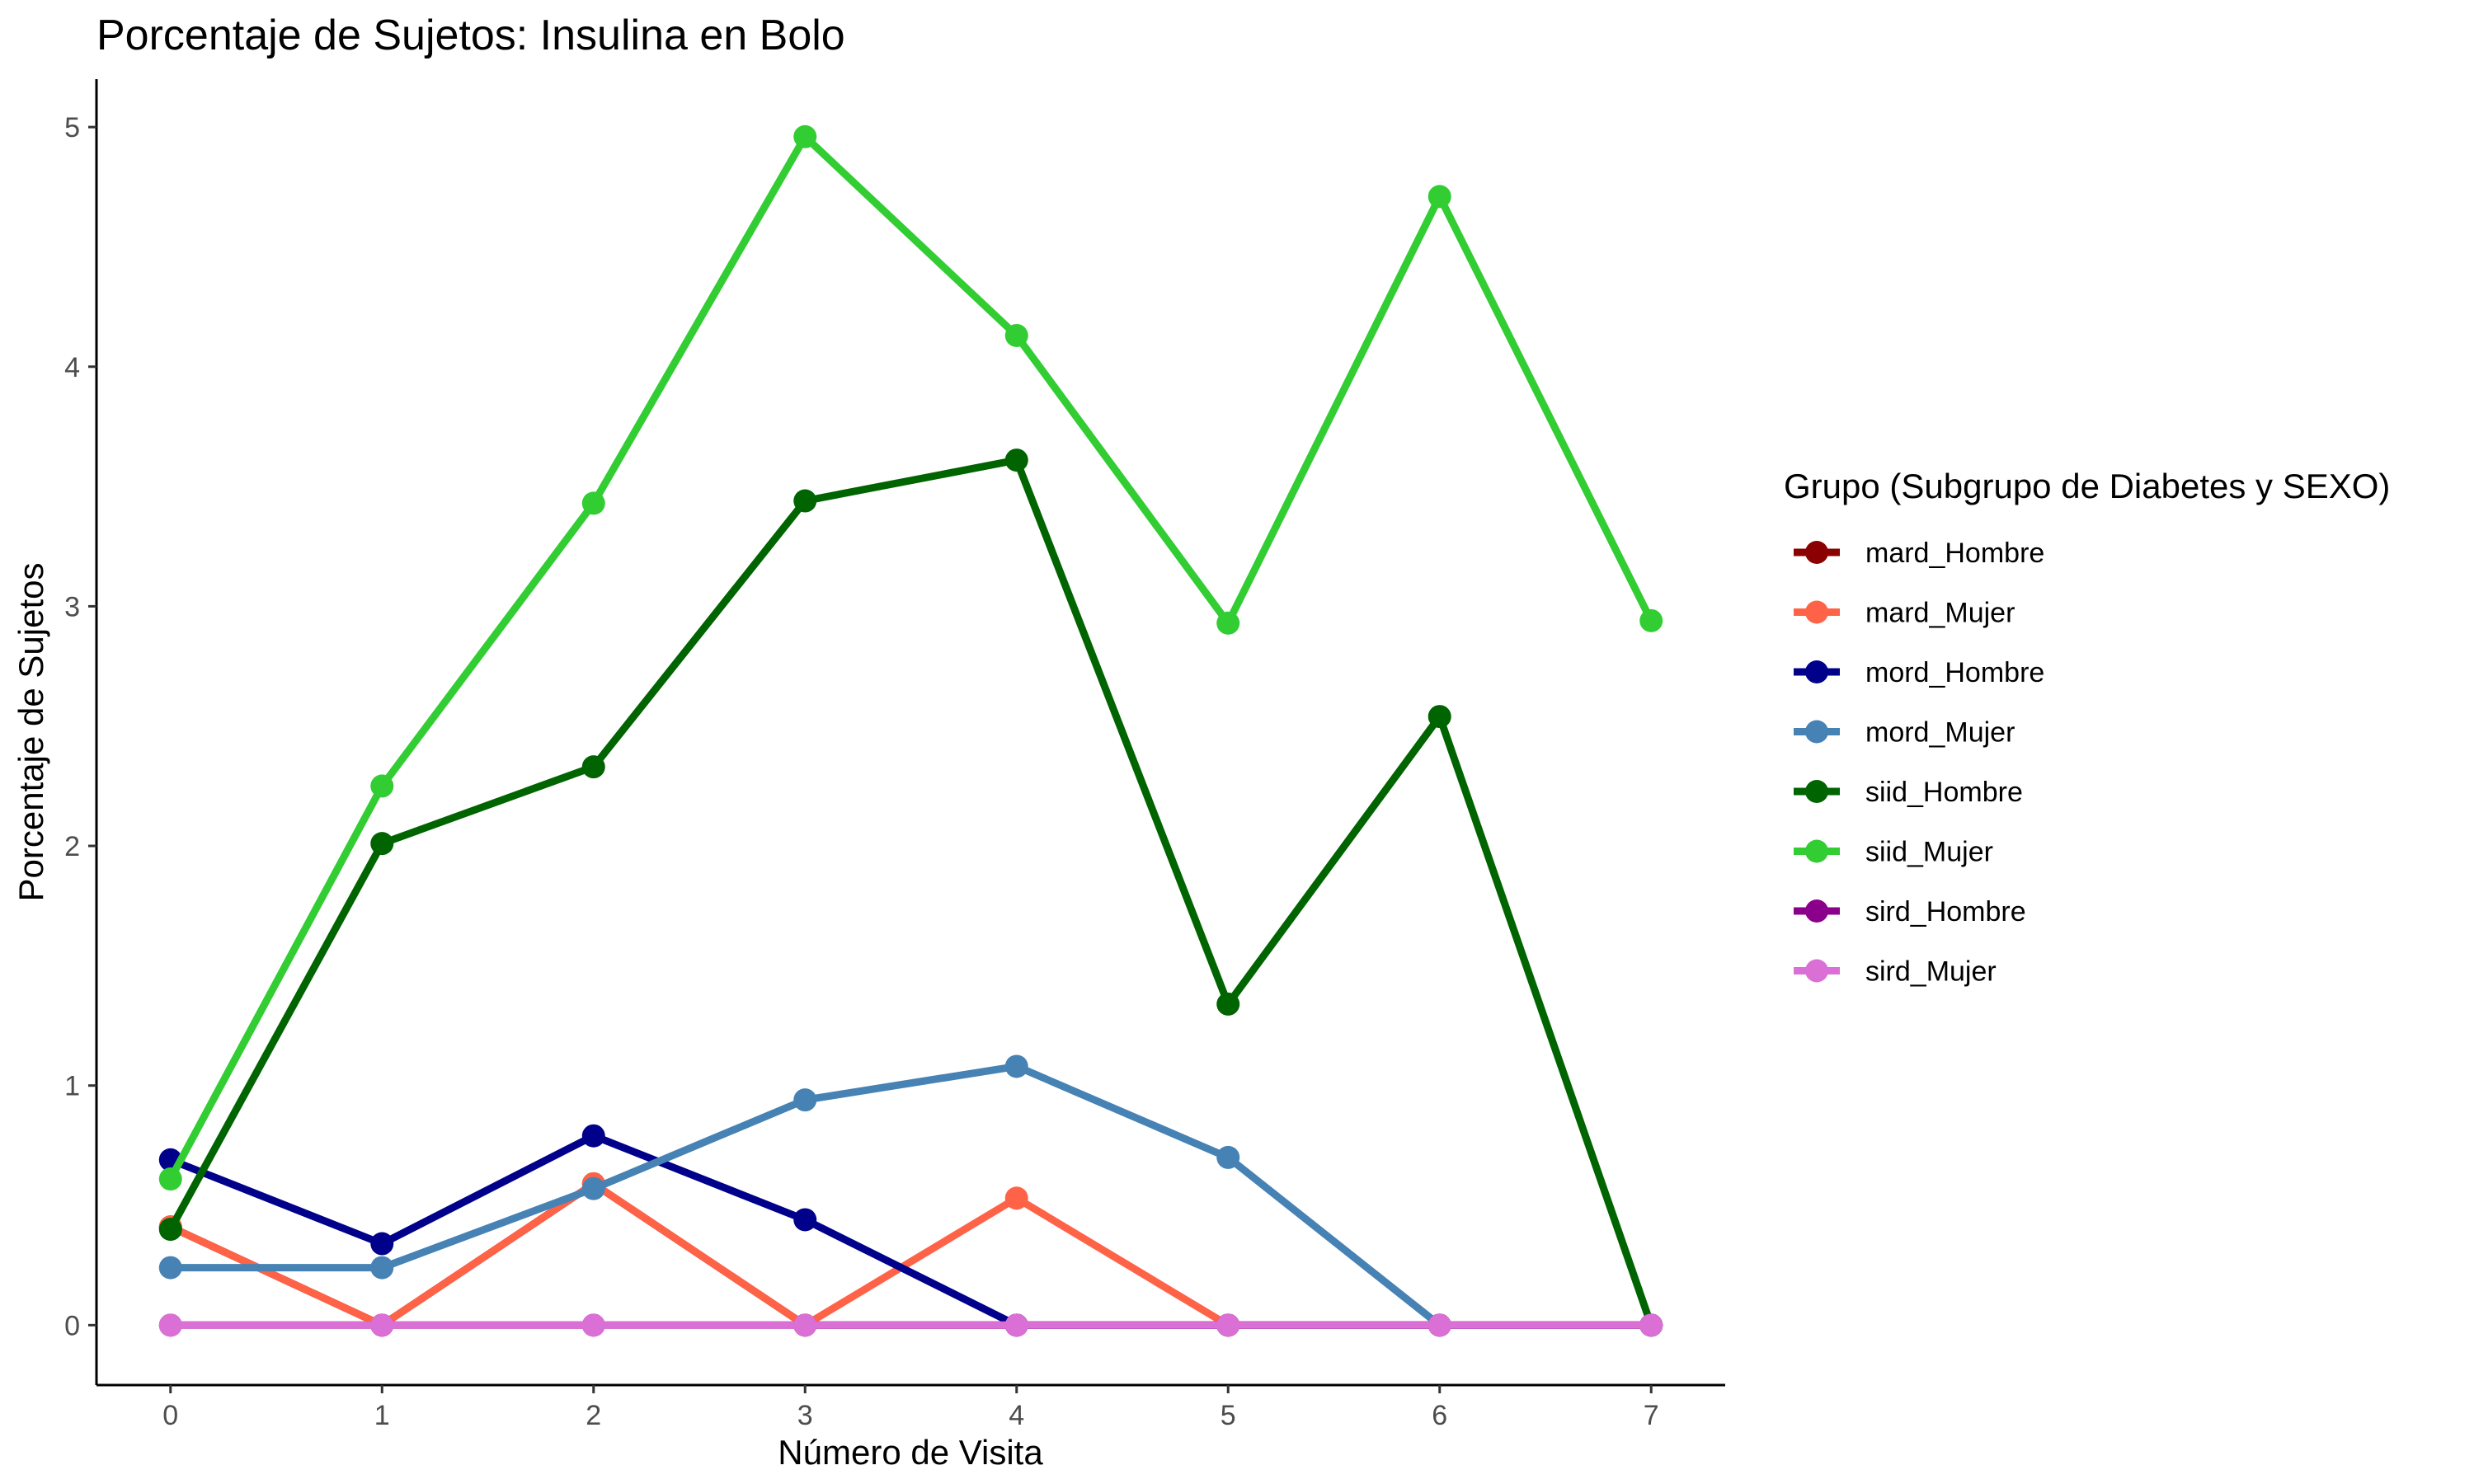 The height and width of the screenshot is (1484, 2474). What do you see at coordinates (31, 732) in the screenshot?
I see `y-axis-title: Porcentaje de Sujetos` at bounding box center [31, 732].